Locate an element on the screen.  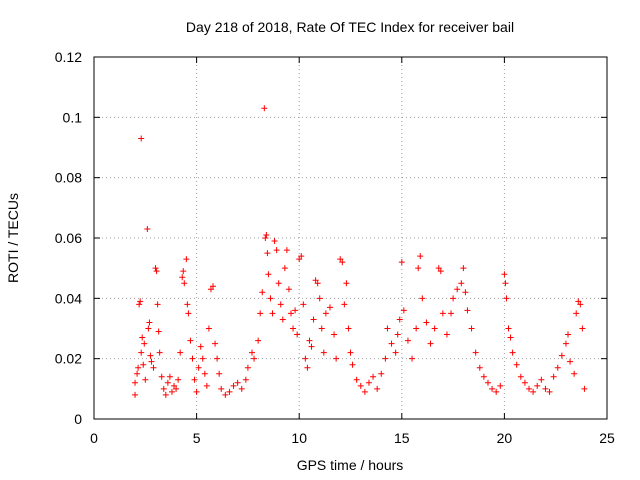
y-tick-label: 0.04 is located at coordinates (68, 298).